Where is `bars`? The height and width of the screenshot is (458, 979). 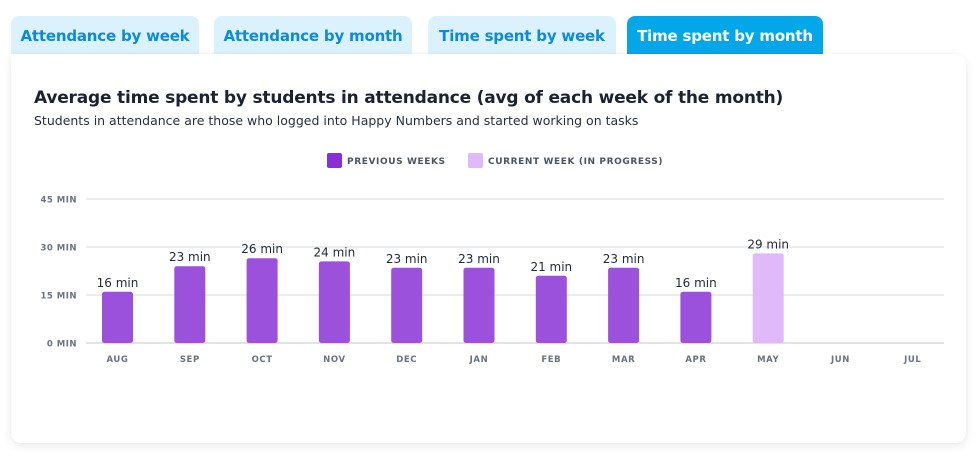 bars is located at coordinates (443, 298).